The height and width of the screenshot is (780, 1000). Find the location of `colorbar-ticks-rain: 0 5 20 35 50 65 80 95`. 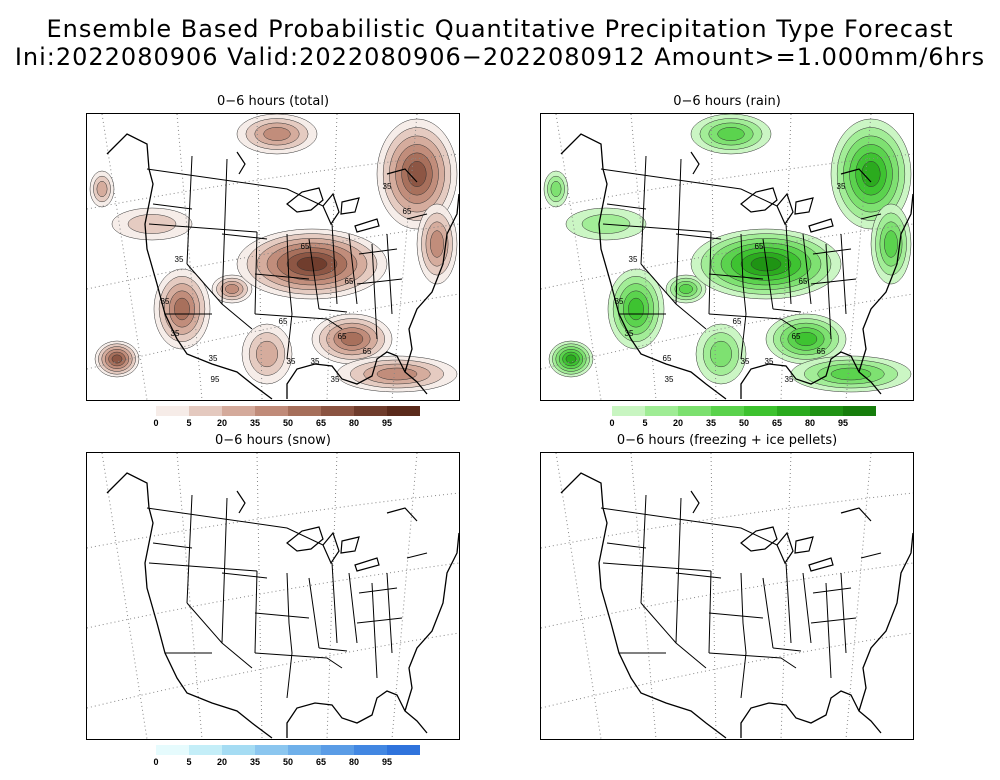

colorbar-ticks-rain: 0 5 20 35 50 65 80 95 is located at coordinates (760, 424).